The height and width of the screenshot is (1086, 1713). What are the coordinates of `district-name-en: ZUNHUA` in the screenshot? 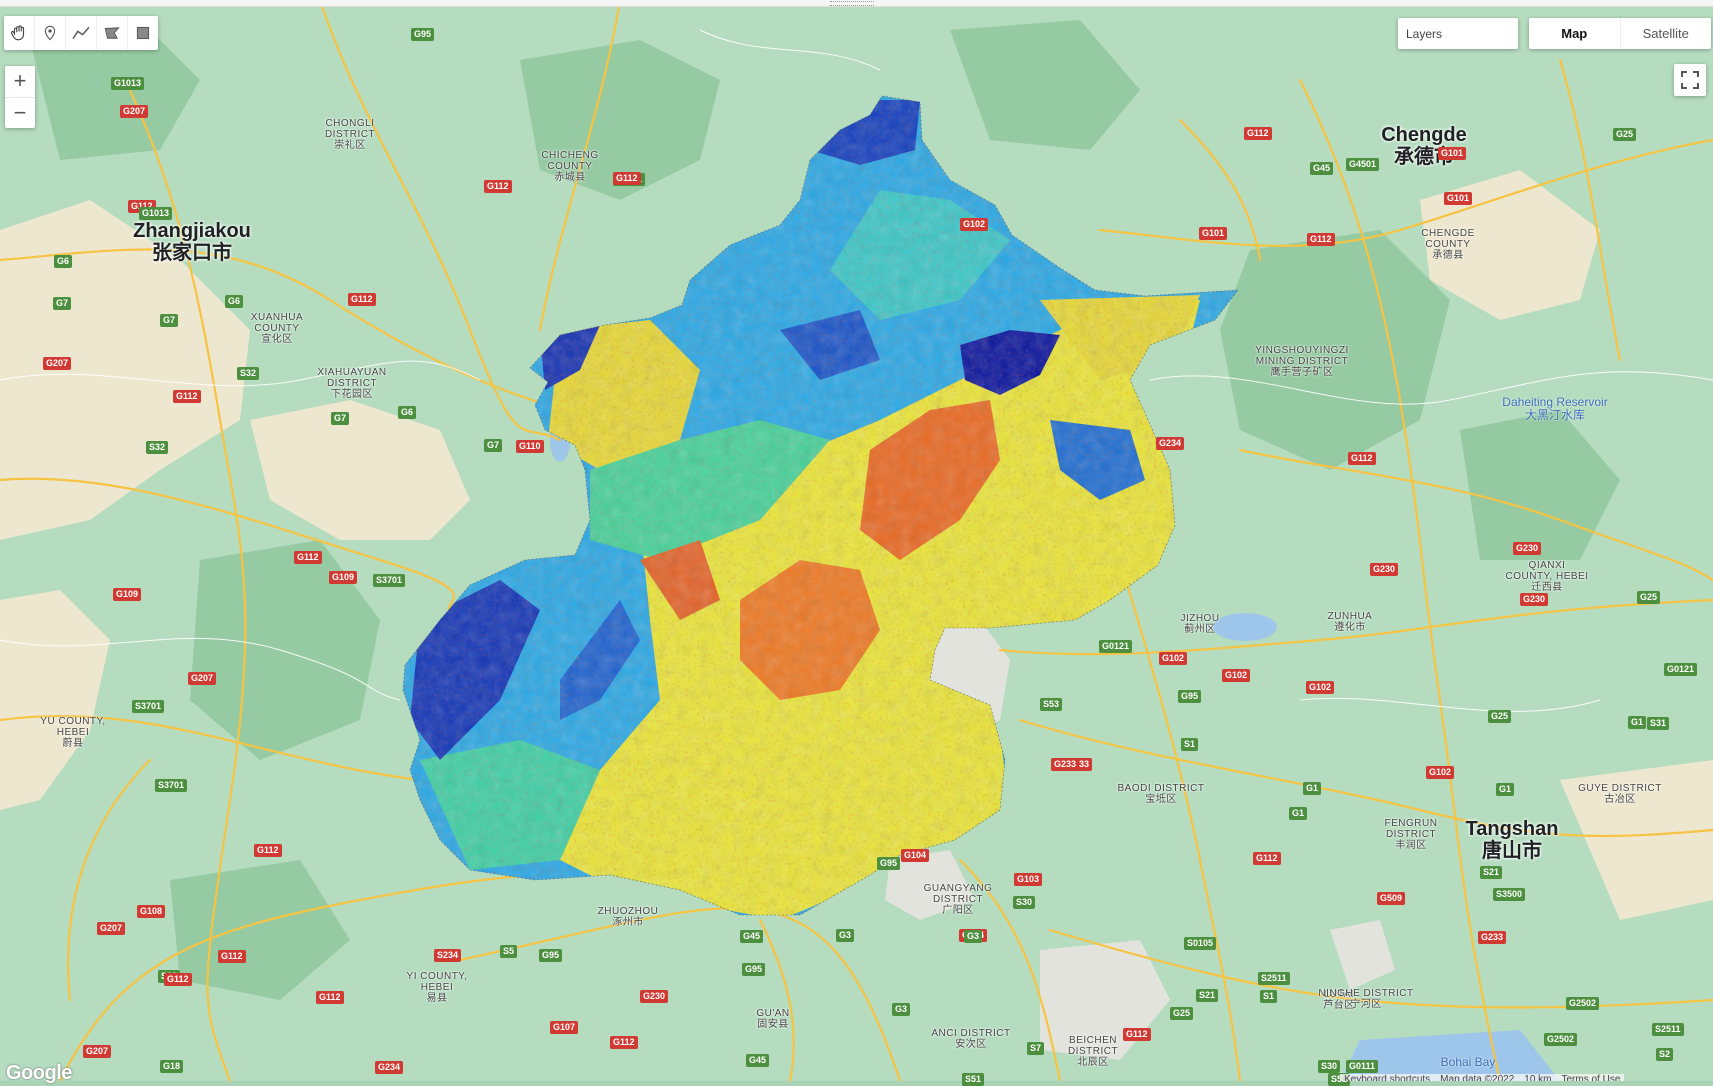 It's located at (1350, 616).